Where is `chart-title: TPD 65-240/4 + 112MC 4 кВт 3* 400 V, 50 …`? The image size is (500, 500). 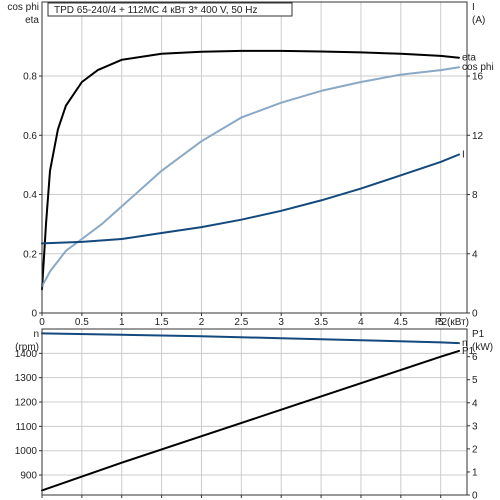
chart-title: TPD 65-240/4 + 112MC 4 кВт 3* 400 V, 50 … is located at coordinates (155, 10).